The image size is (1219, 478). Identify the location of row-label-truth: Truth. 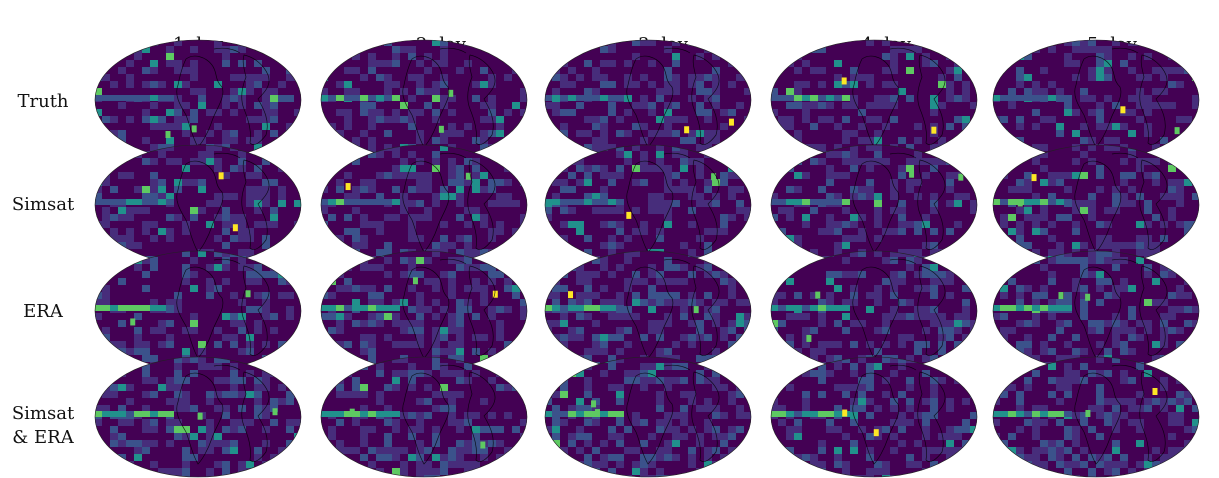
(43, 101).